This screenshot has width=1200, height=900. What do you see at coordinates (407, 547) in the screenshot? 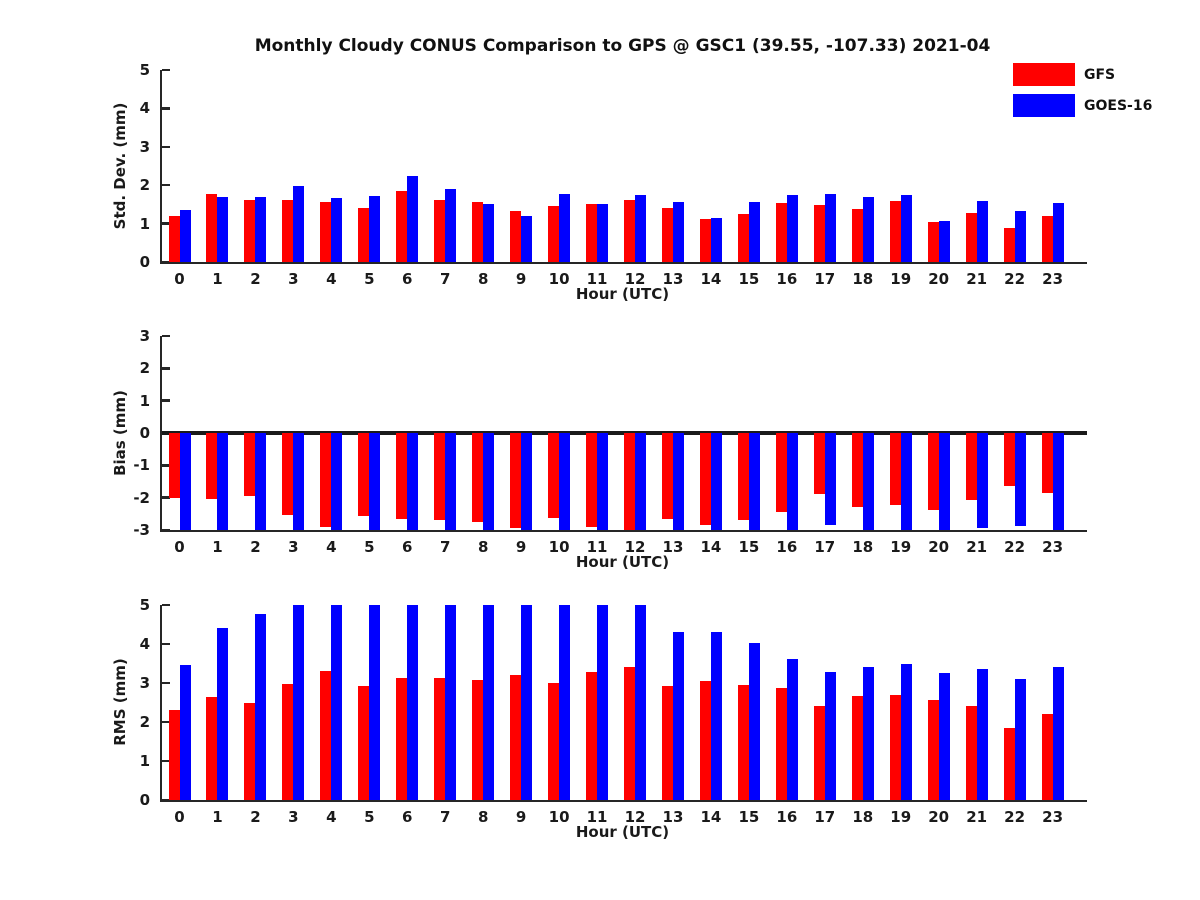
I see `x-tick-label: 6` at bounding box center [407, 547].